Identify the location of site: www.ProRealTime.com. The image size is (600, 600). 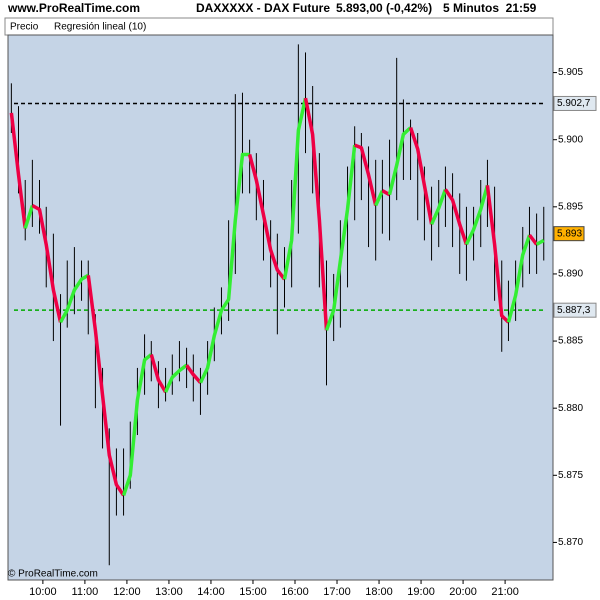
(73, 8).